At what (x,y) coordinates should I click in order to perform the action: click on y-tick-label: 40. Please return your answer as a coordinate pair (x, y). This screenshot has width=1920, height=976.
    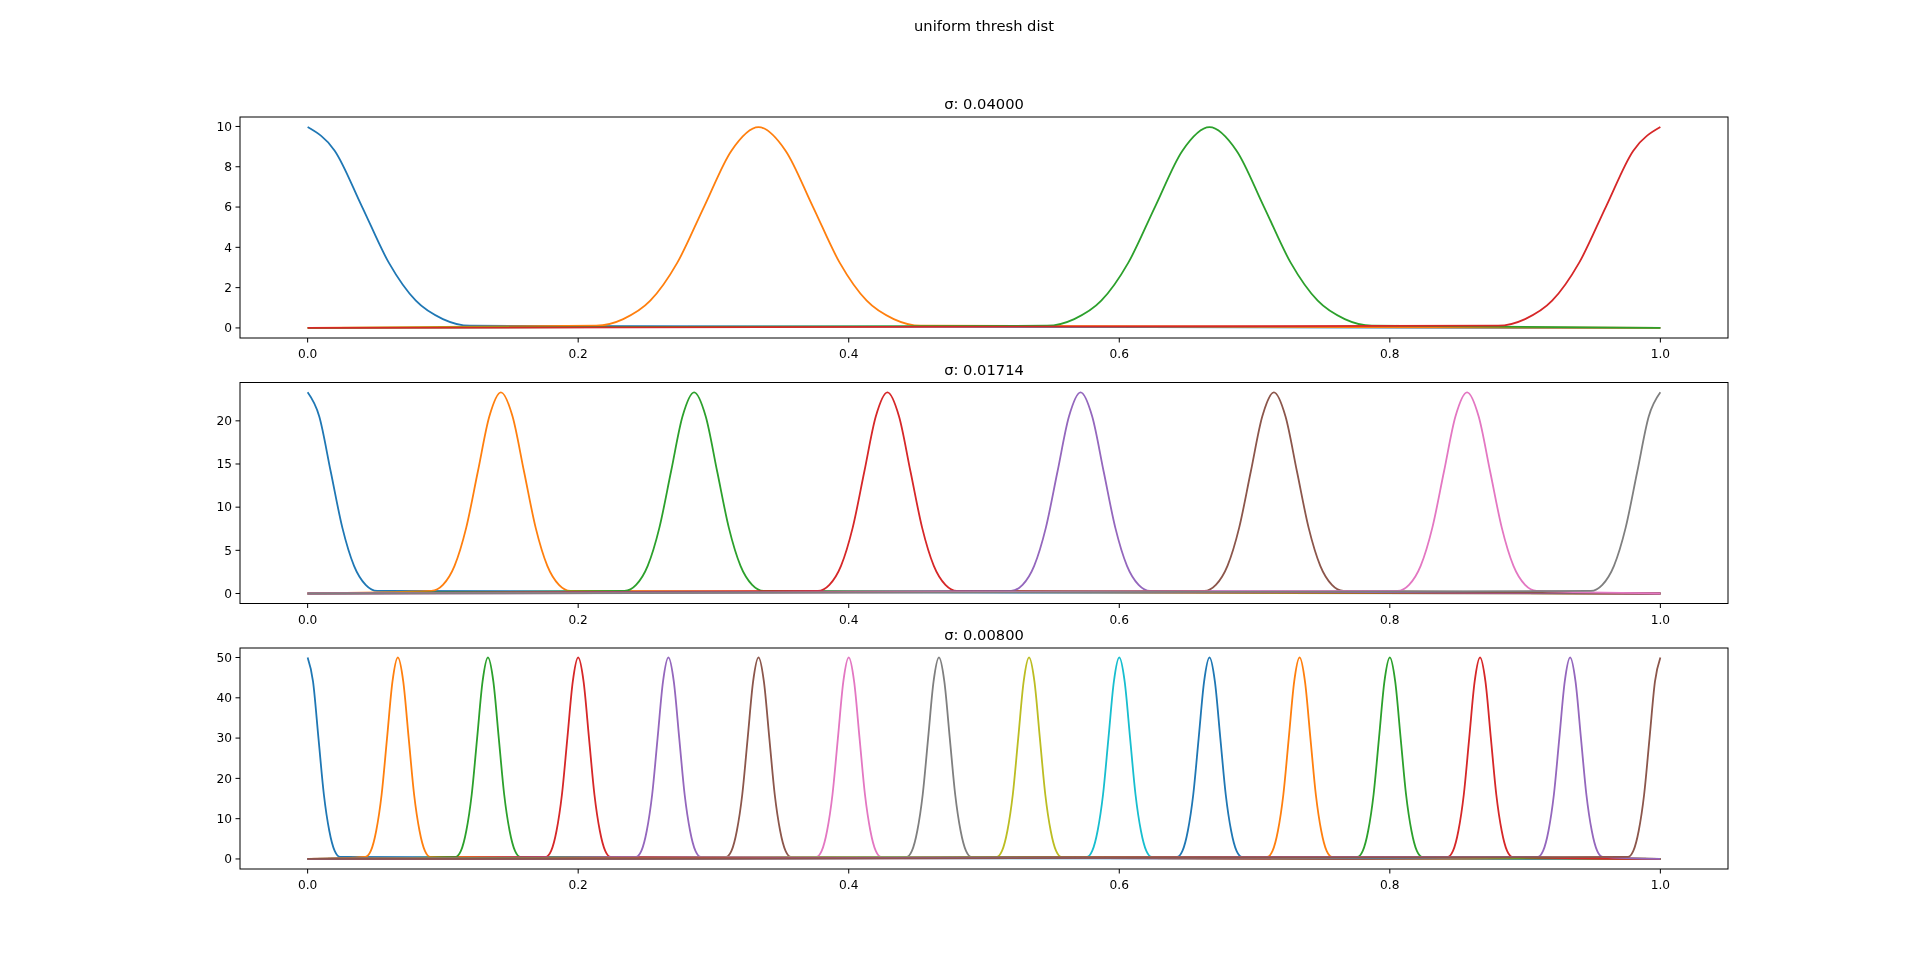
    Looking at the image, I should click on (224, 698).